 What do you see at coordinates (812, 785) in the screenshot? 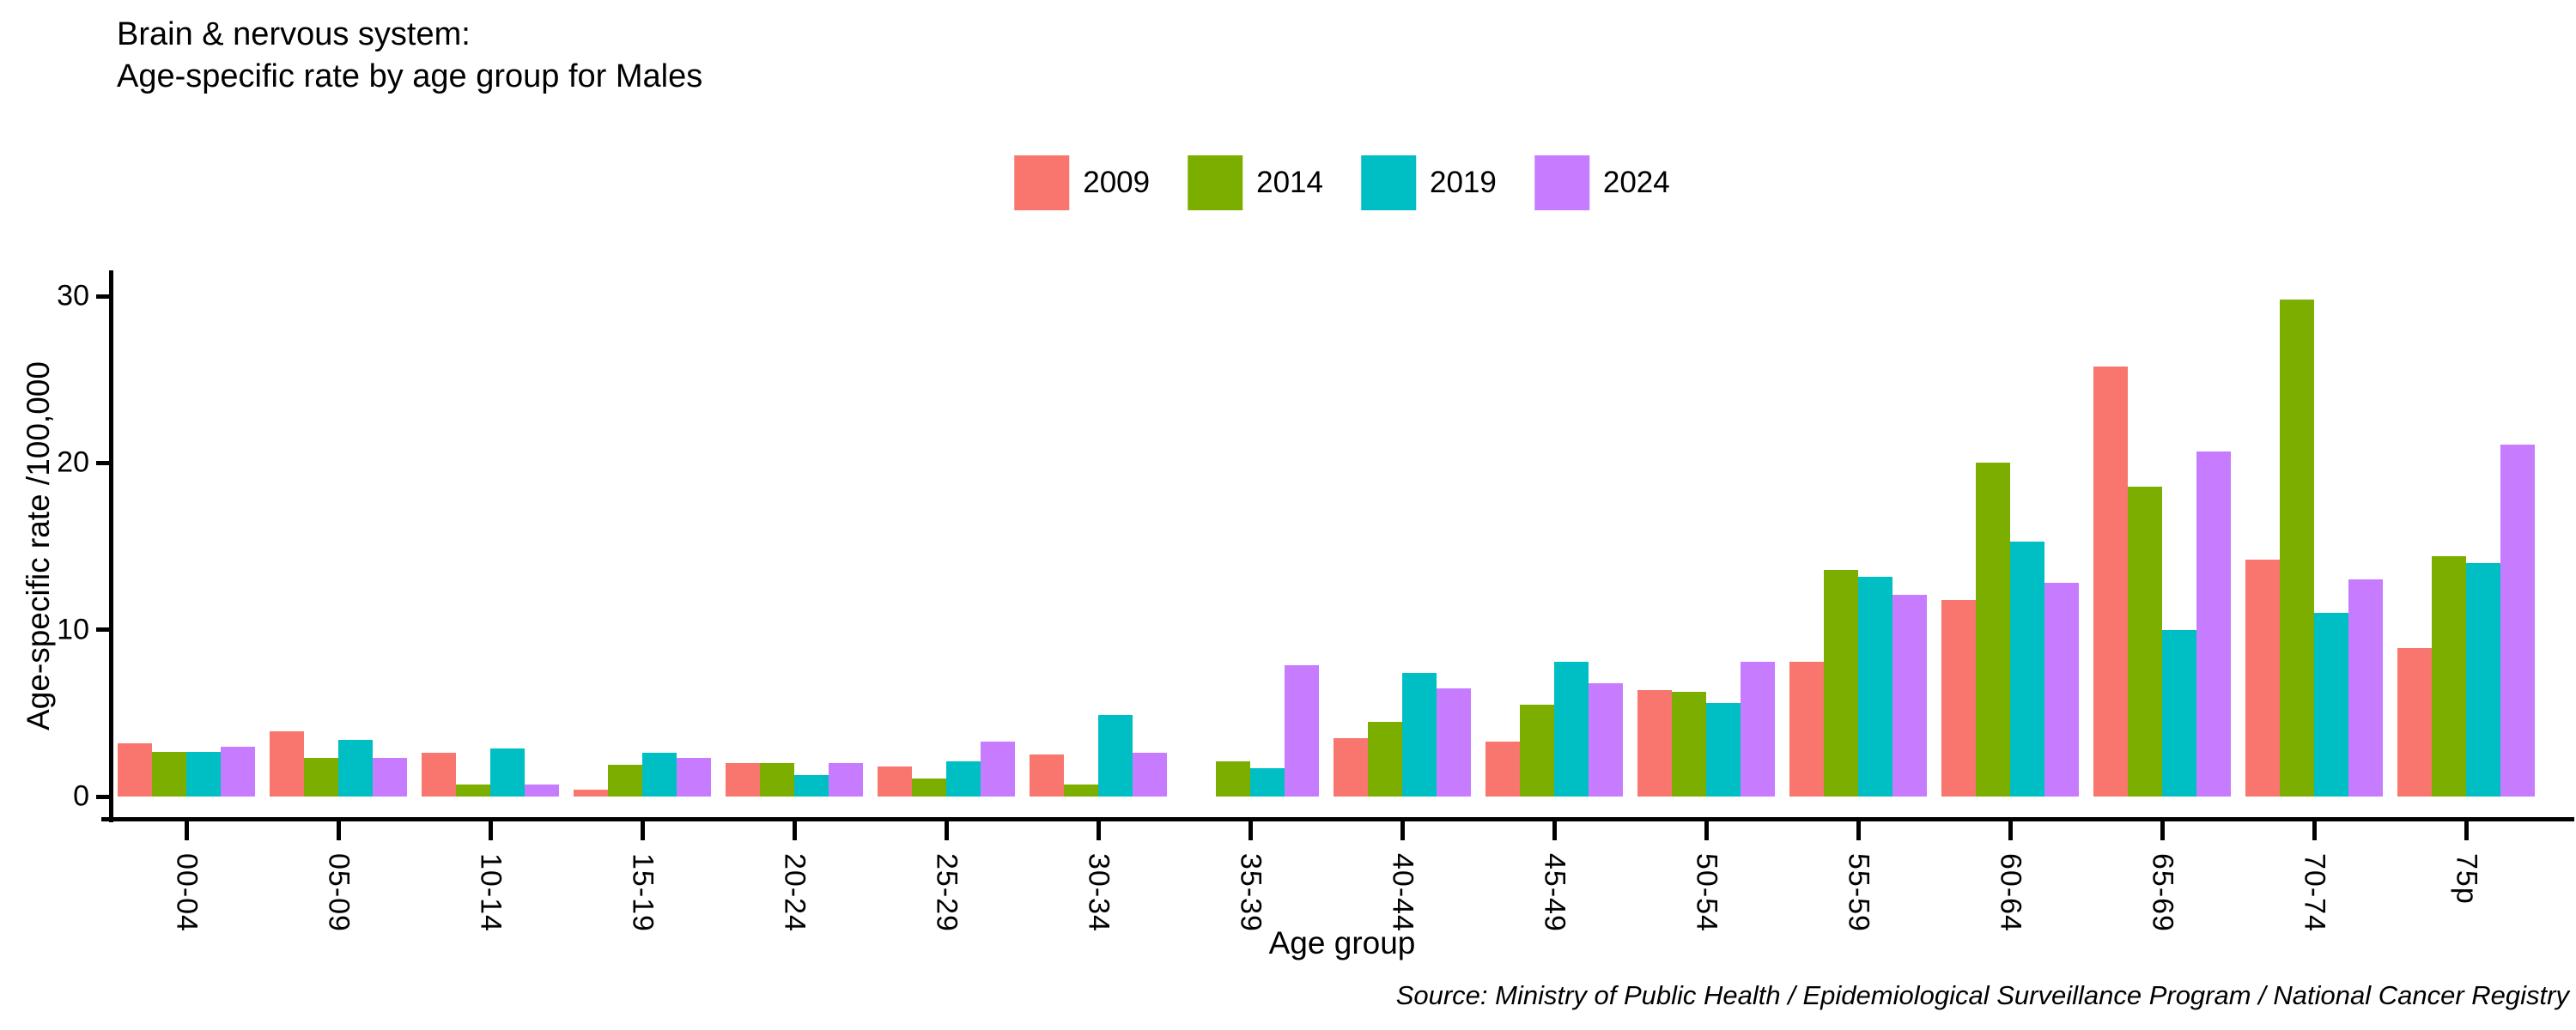
I see `bar-20-24-2019` at bounding box center [812, 785].